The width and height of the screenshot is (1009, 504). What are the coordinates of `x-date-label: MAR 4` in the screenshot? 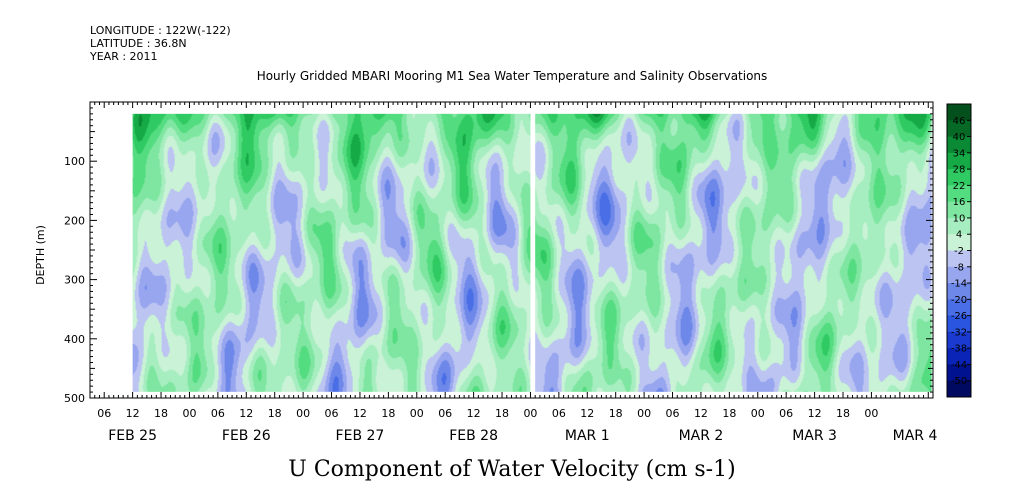 It's located at (915, 436).